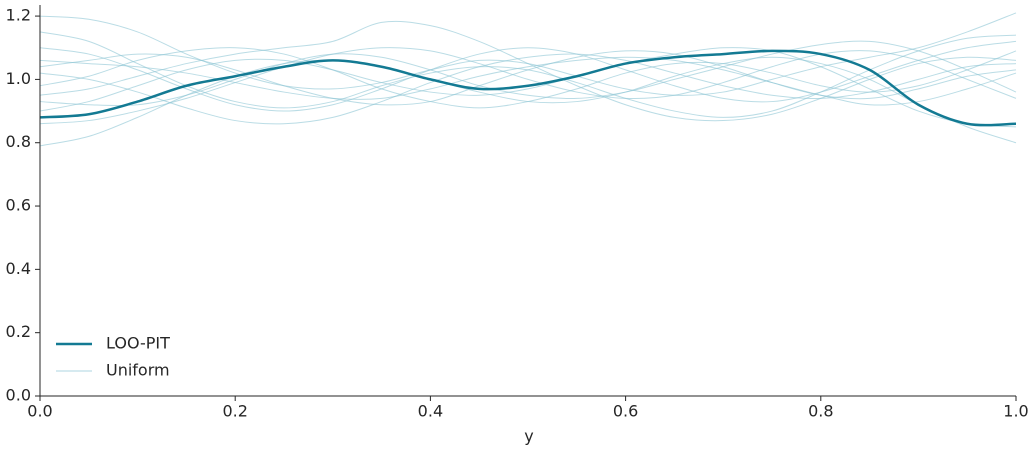  Describe the element at coordinates (18, 205) in the screenshot. I see `y-tick-label: 0.6` at that location.